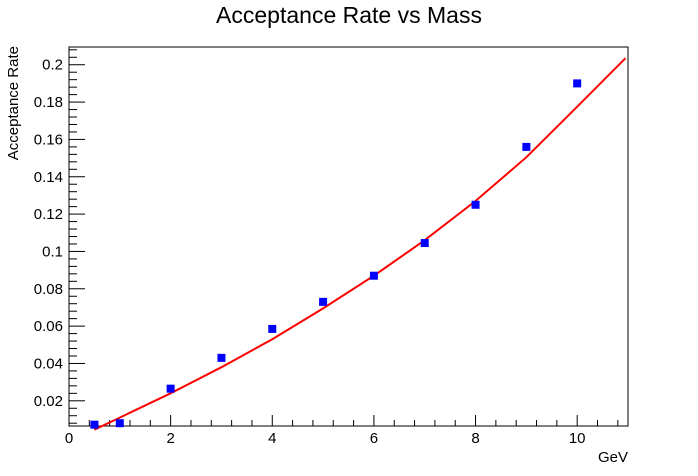 The height and width of the screenshot is (476, 698). I want to click on y-tick-label: 0.02, so click(48, 401).